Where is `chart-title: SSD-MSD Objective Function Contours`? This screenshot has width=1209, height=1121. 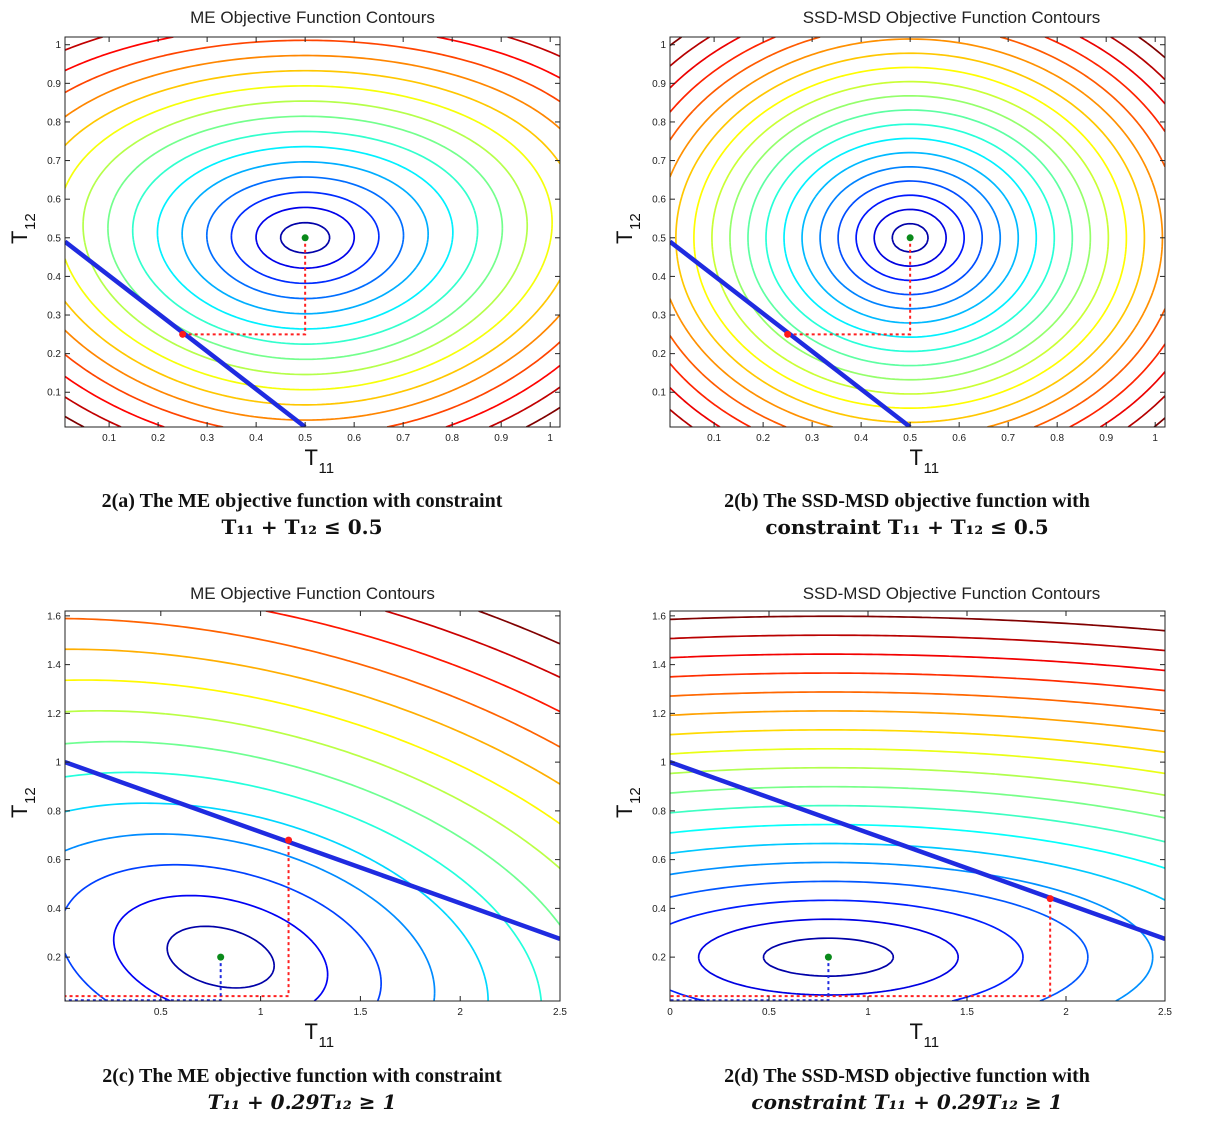 chart-title: SSD-MSD Objective Function Contours is located at coordinates (951, 18).